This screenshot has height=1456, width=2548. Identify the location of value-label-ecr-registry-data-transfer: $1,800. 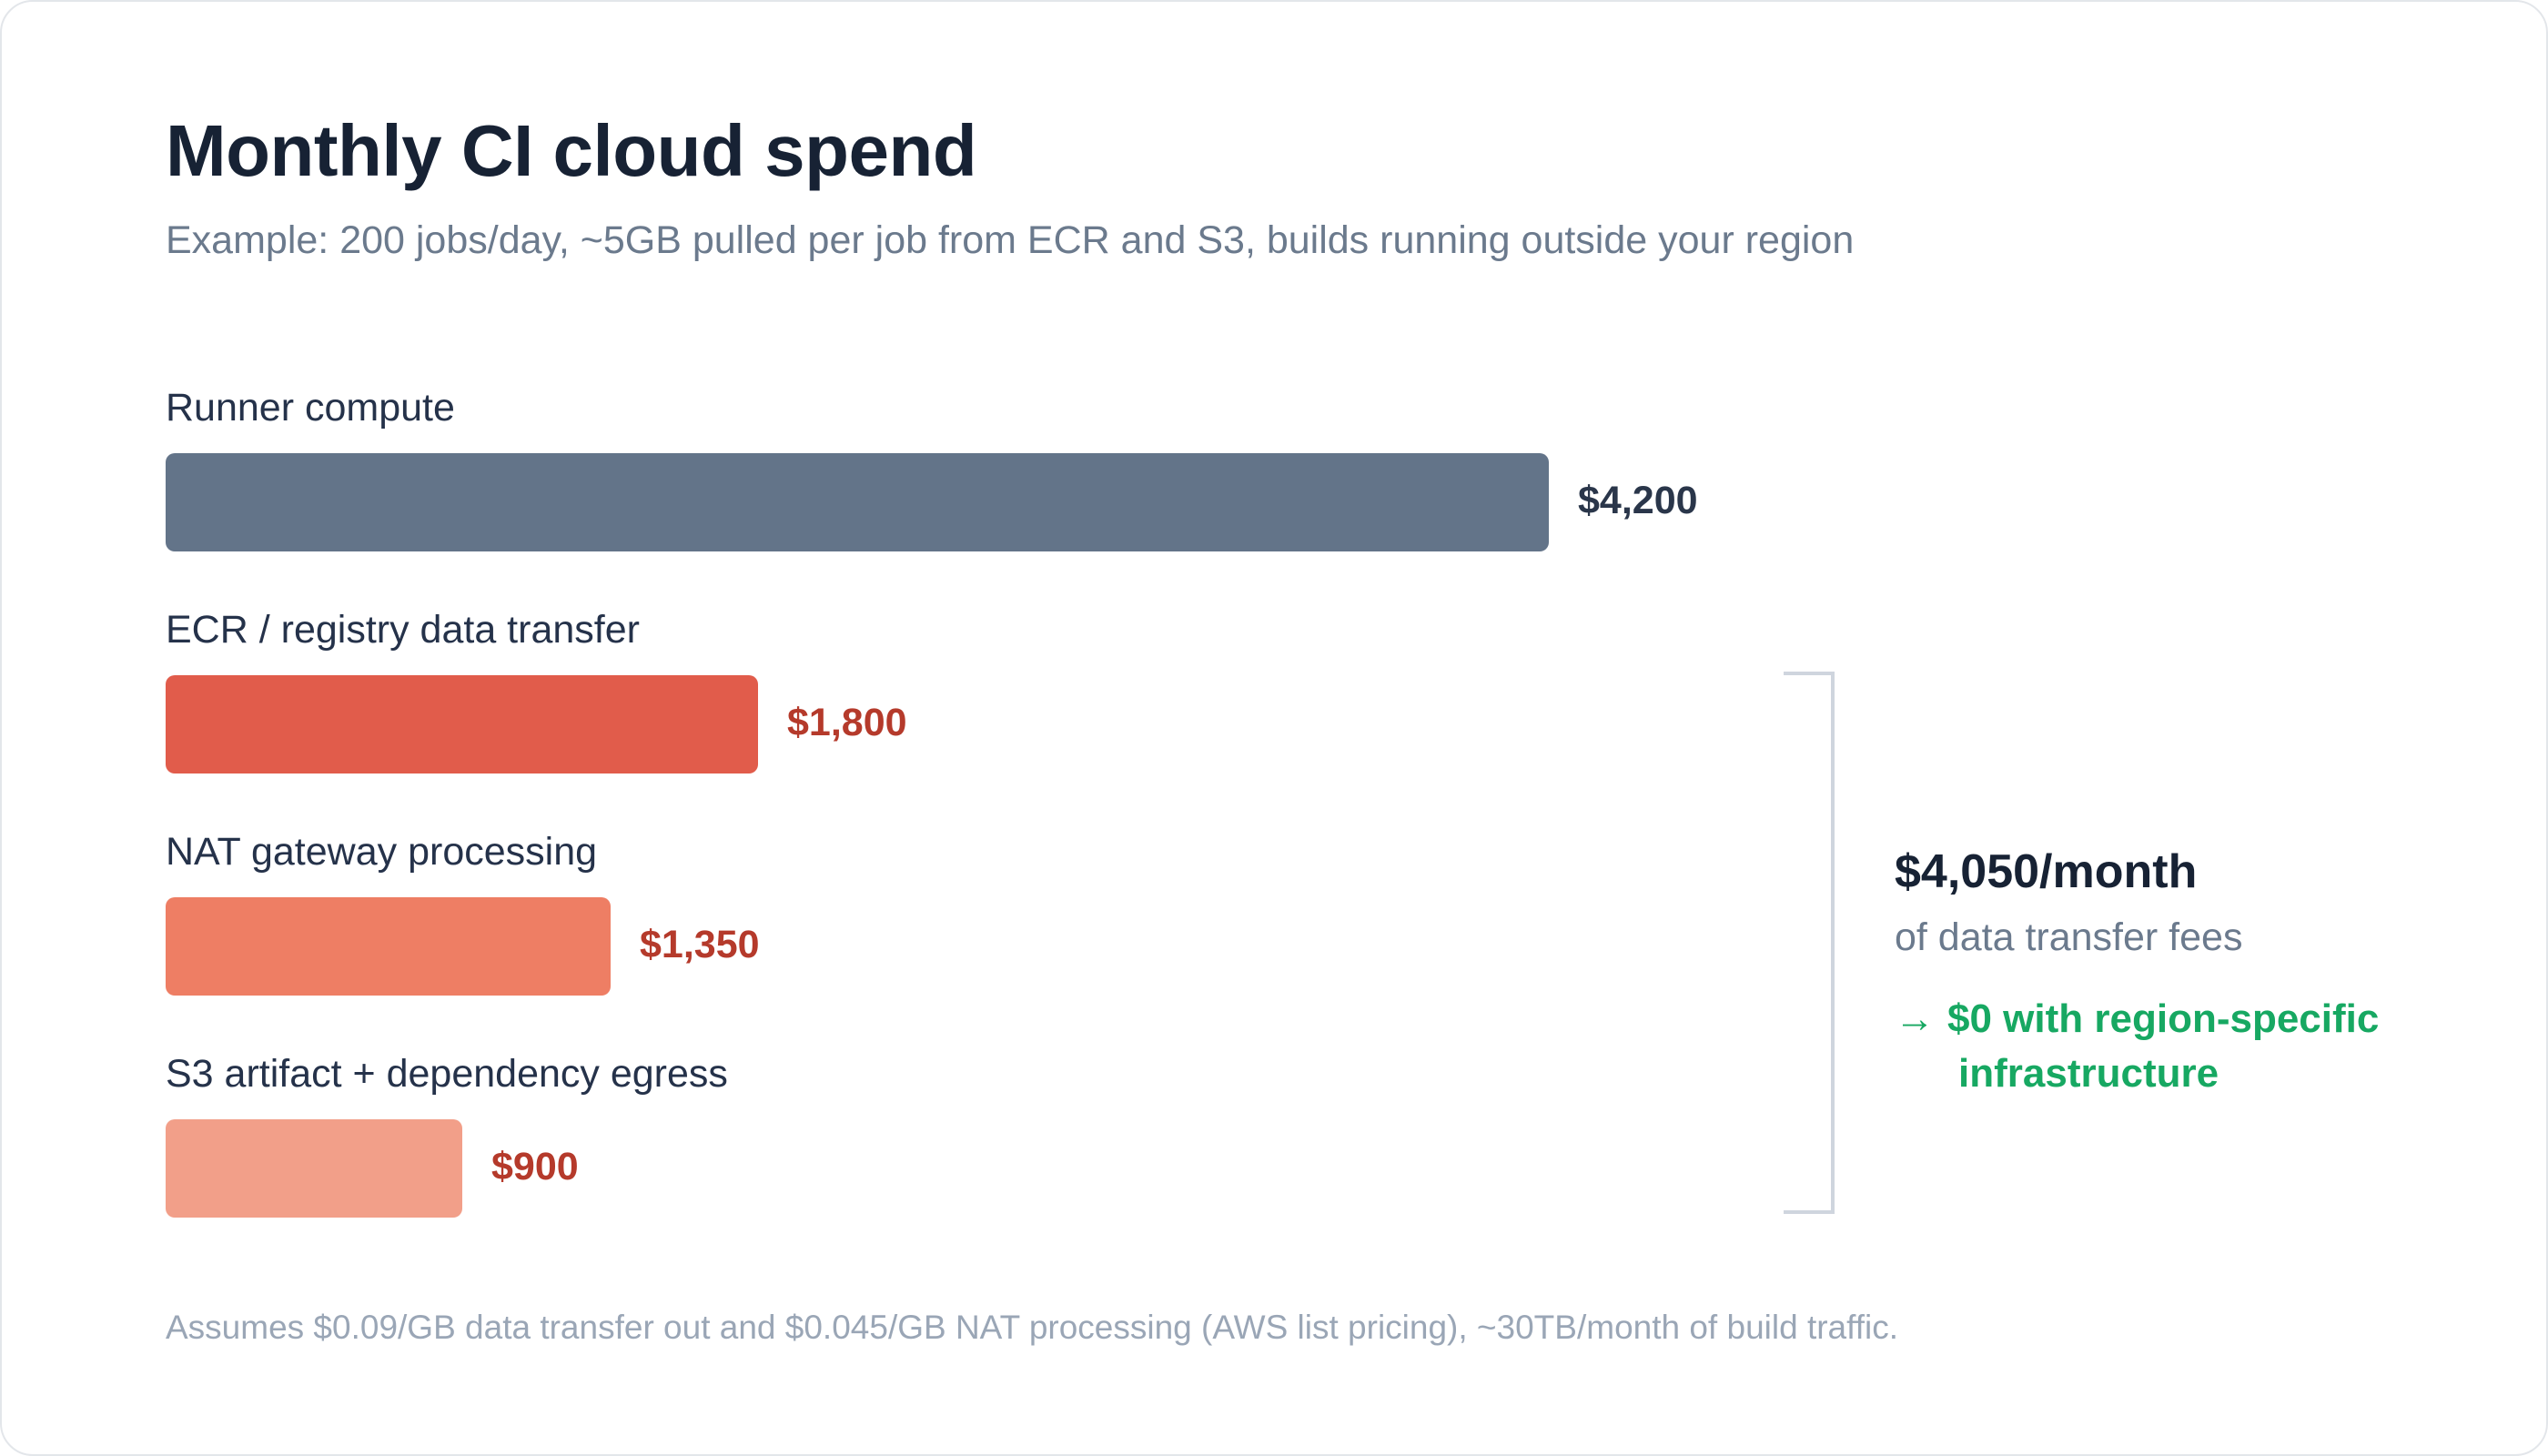
(847, 723).